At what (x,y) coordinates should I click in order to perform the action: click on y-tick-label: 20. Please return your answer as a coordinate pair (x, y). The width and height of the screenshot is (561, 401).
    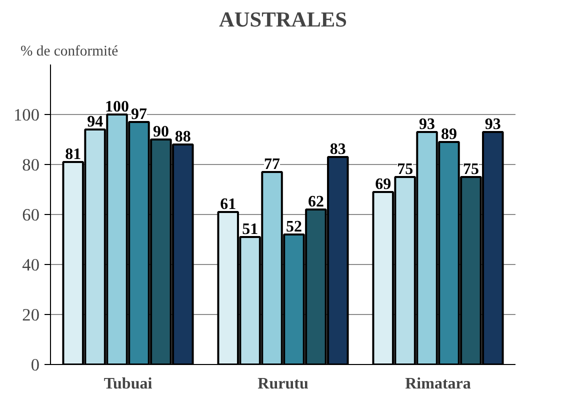
    Looking at the image, I should click on (31, 315).